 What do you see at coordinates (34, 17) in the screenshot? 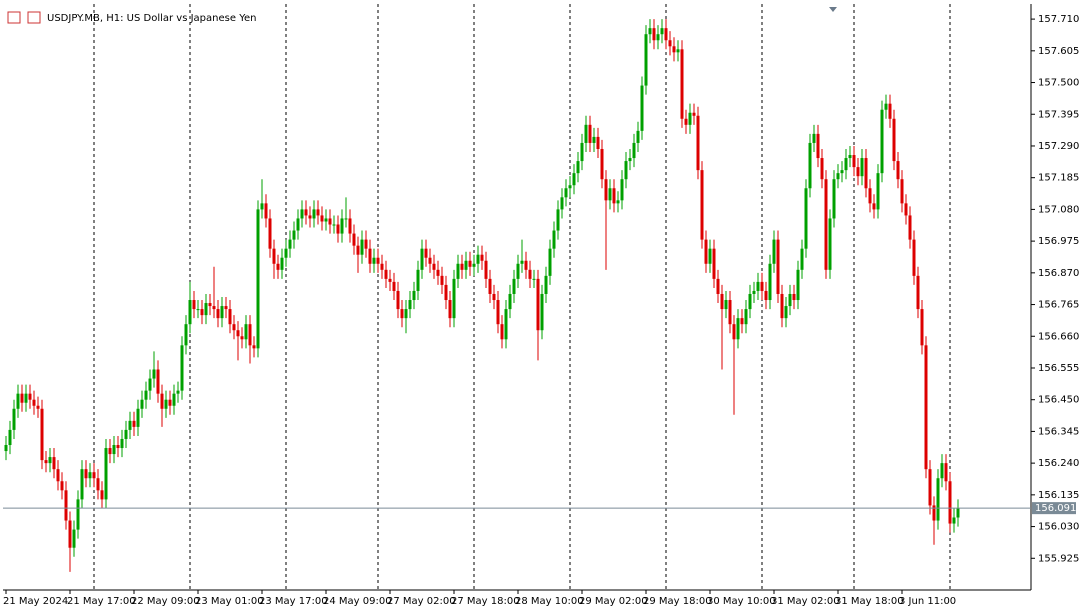
I see `icon` at bounding box center [34, 17].